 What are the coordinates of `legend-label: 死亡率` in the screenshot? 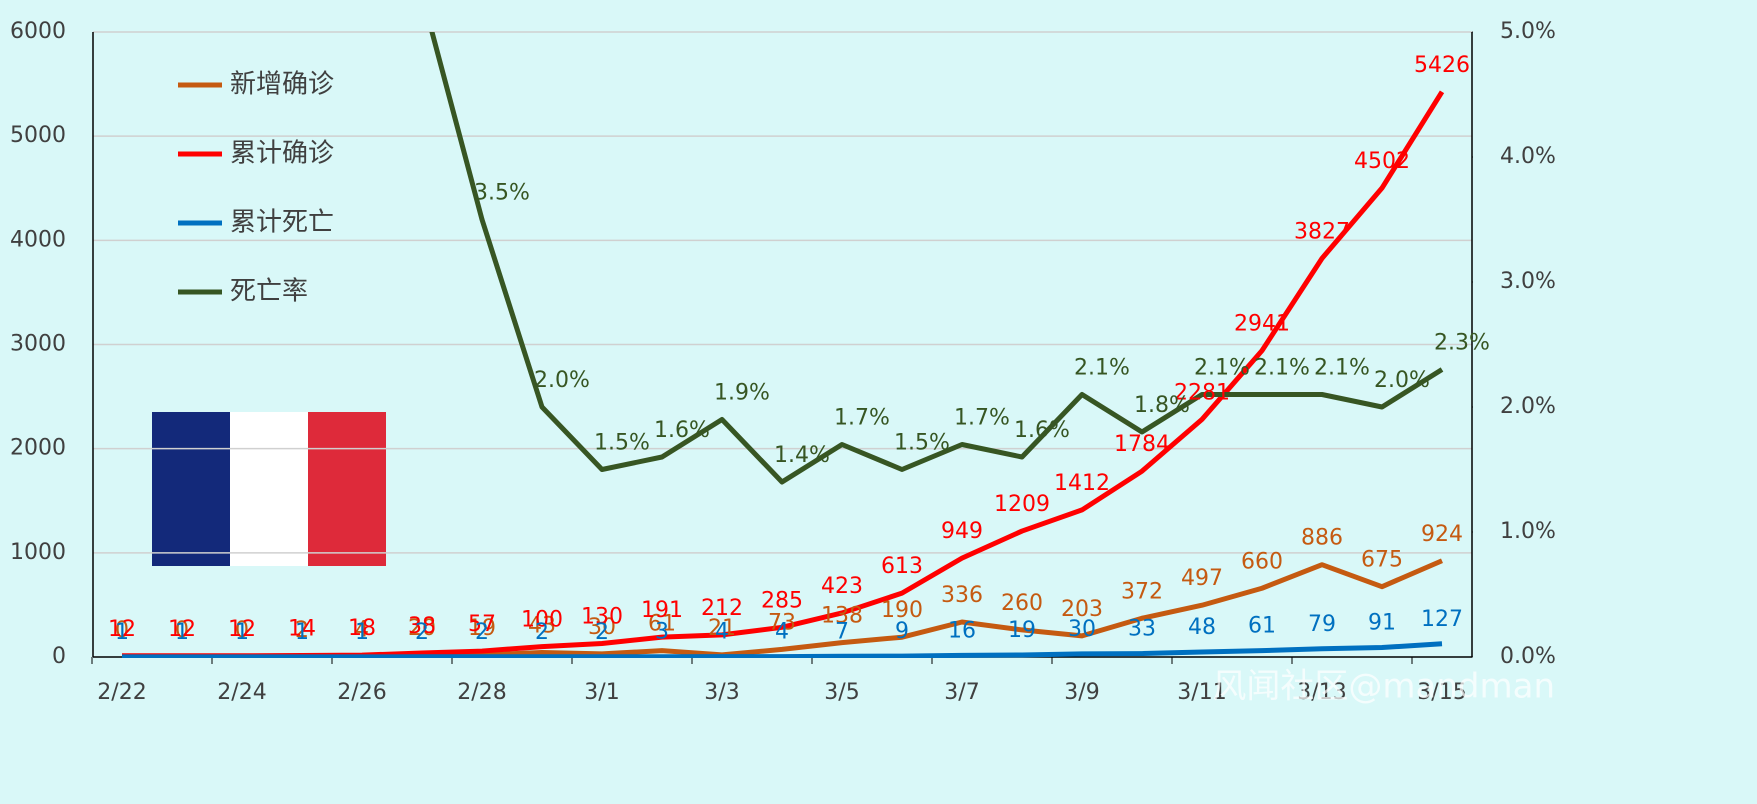 It's located at (269, 292).